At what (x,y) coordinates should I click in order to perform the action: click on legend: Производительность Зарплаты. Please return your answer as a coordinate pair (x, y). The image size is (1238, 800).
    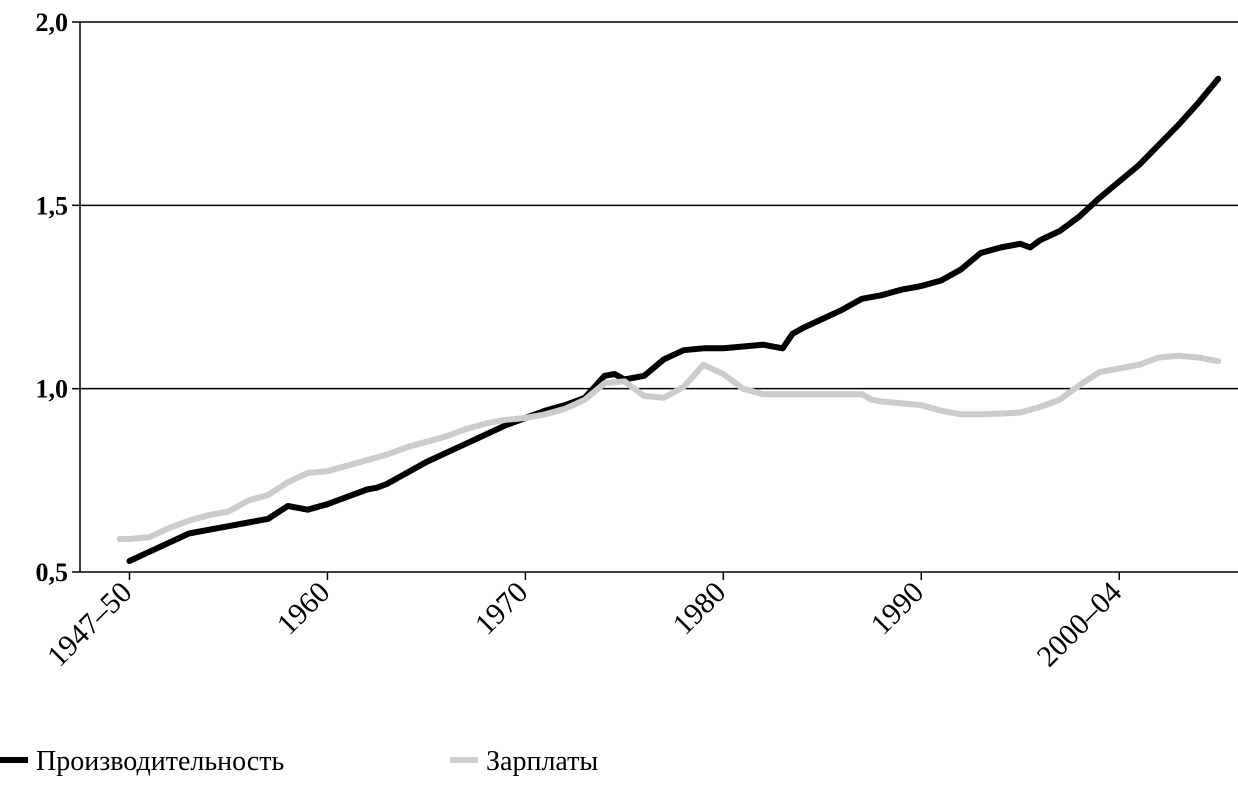
    Looking at the image, I should click on (299, 761).